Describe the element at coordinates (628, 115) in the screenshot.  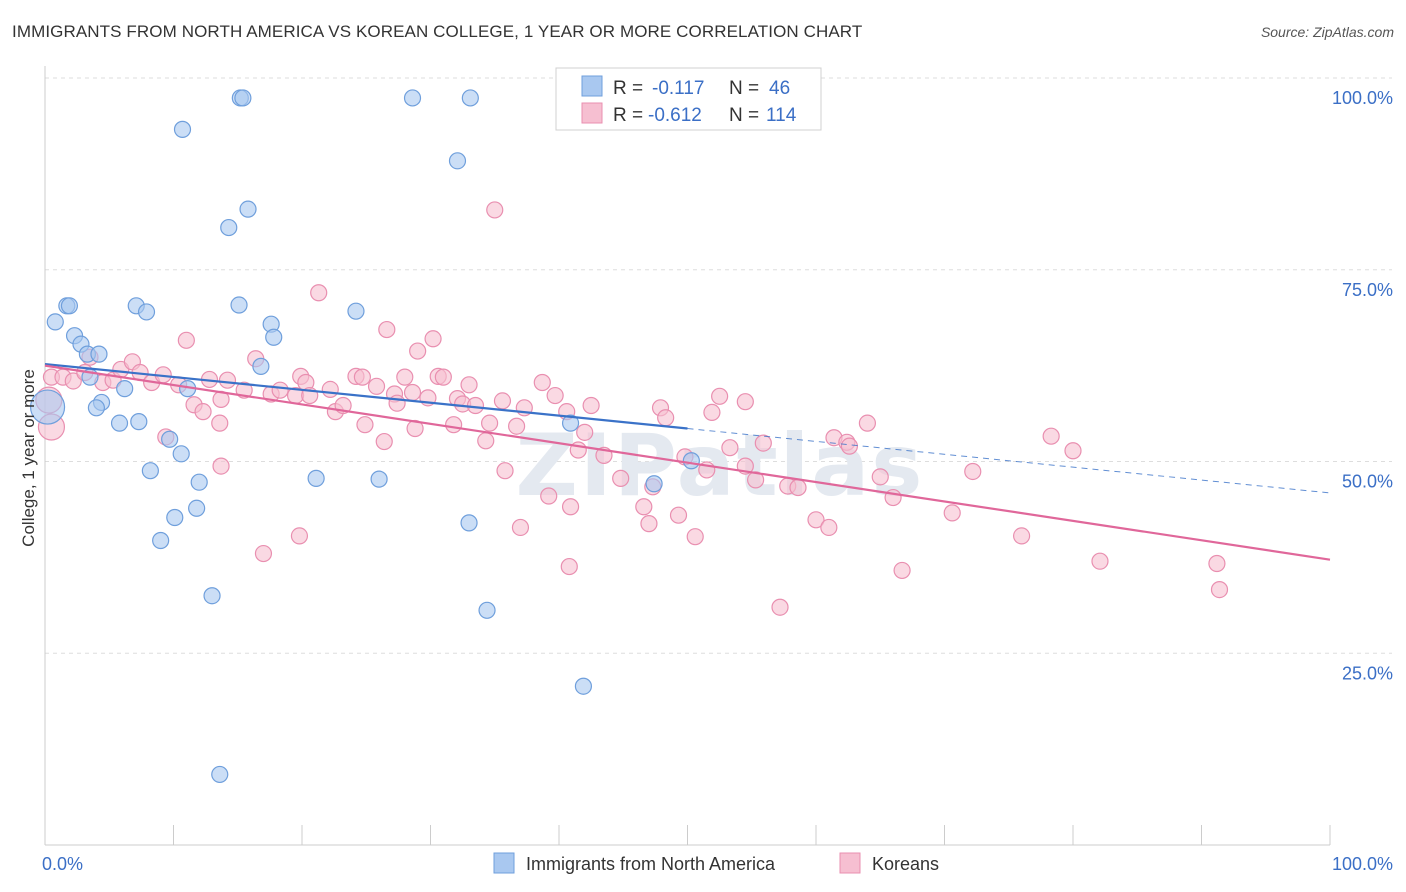
I see `legend-r-label-pink: R =` at that location.